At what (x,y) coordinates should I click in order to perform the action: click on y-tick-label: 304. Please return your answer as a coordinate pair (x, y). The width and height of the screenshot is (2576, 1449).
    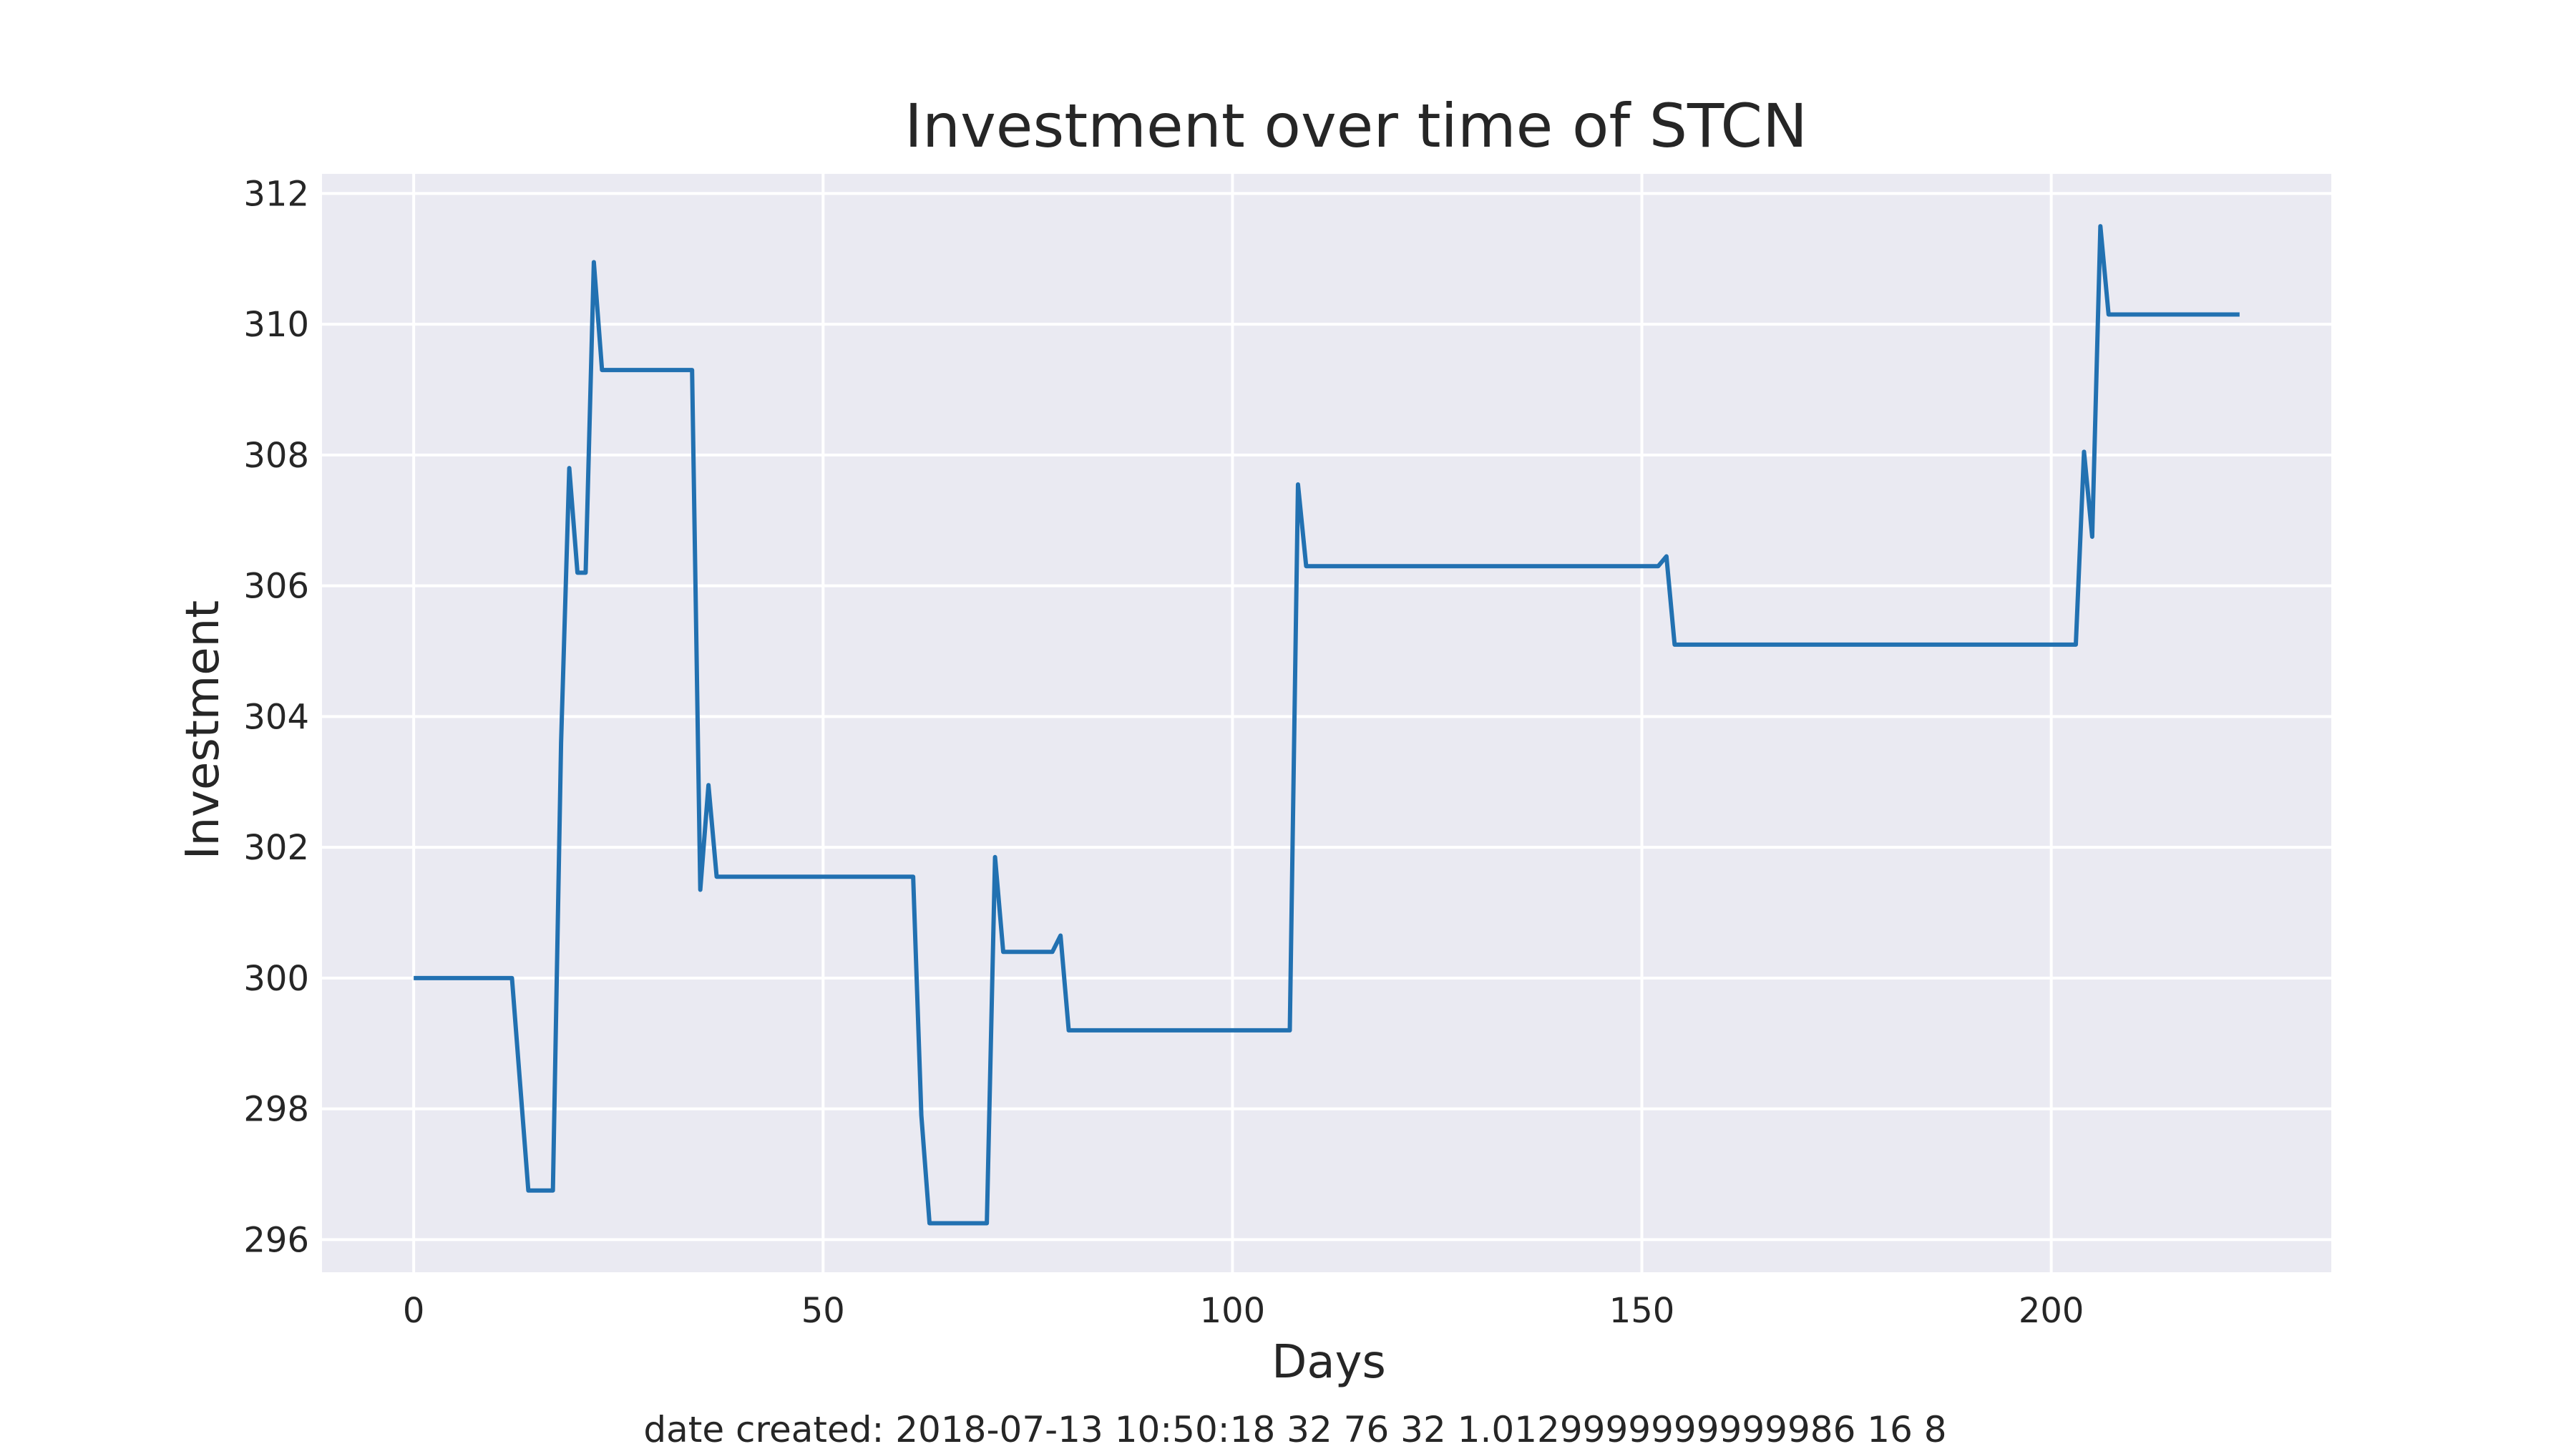
    Looking at the image, I should click on (276, 717).